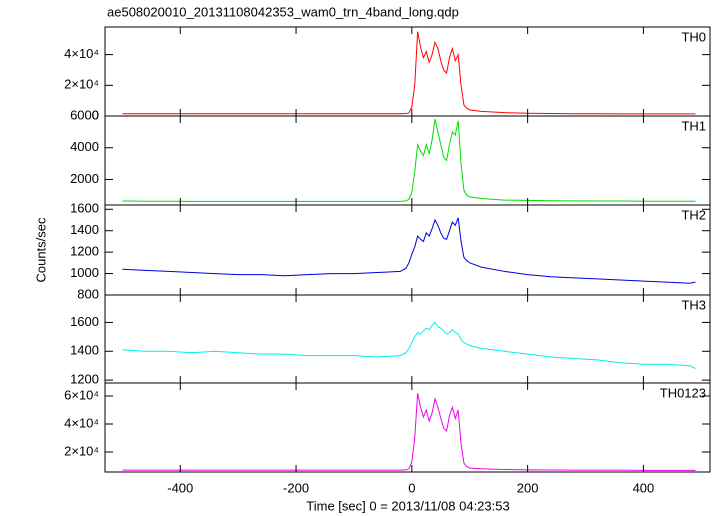 The height and width of the screenshot is (516, 717). Describe the element at coordinates (84, 272) in the screenshot. I see `y-tick-label: 1000` at that location.